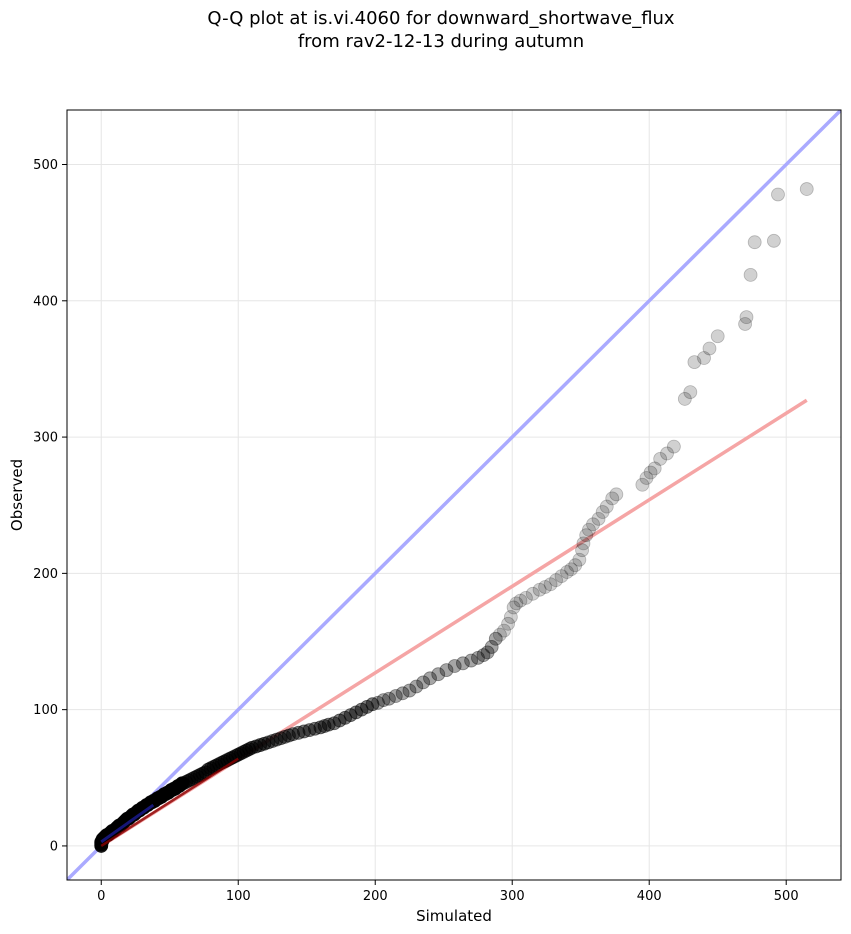 The image size is (851, 934). Describe the element at coordinates (45, 301) in the screenshot. I see `y-tick-label: 400` at that location.